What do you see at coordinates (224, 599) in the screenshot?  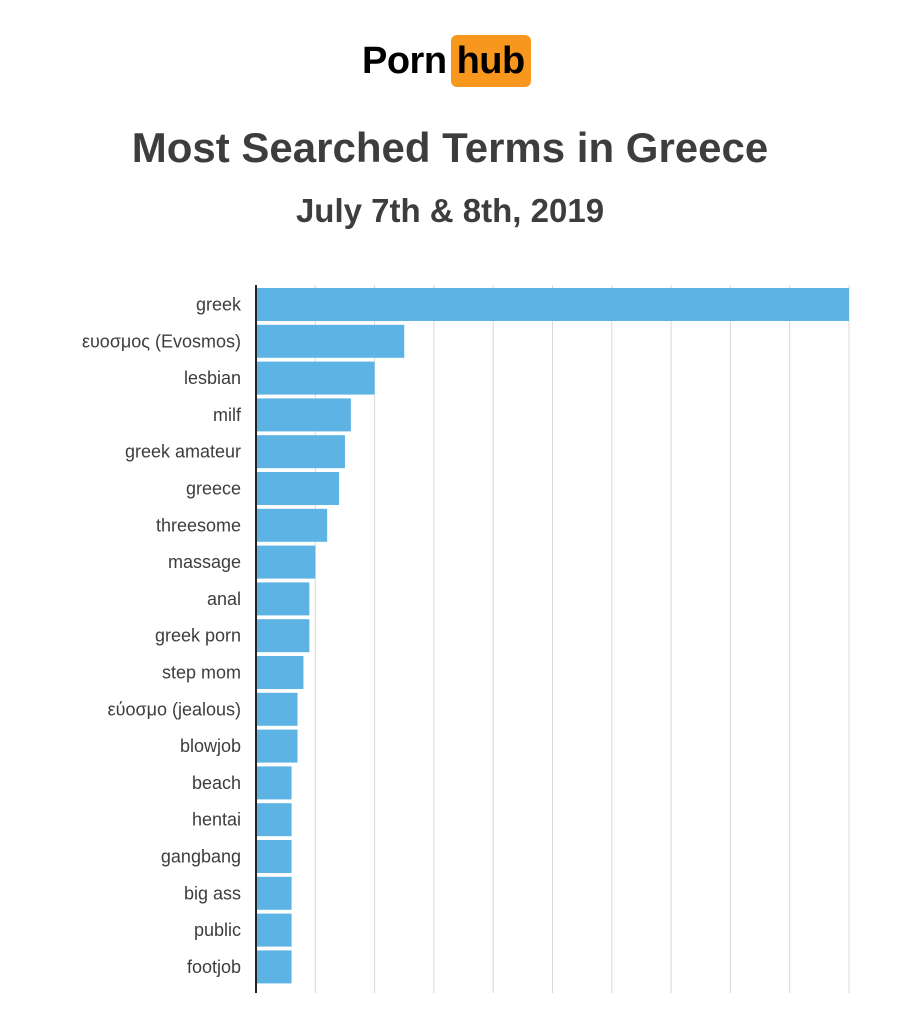 I see `category-label: anal` at bounding box center [224, 599].